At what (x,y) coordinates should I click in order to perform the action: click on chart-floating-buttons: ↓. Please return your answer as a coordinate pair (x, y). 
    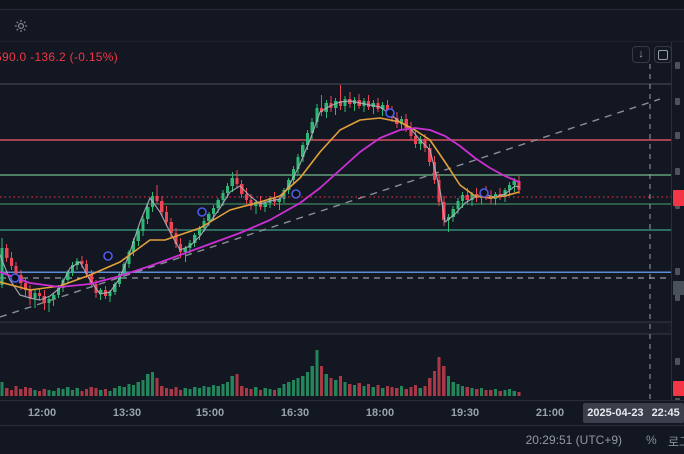
    Looking at the image, I should click on (652, 54).